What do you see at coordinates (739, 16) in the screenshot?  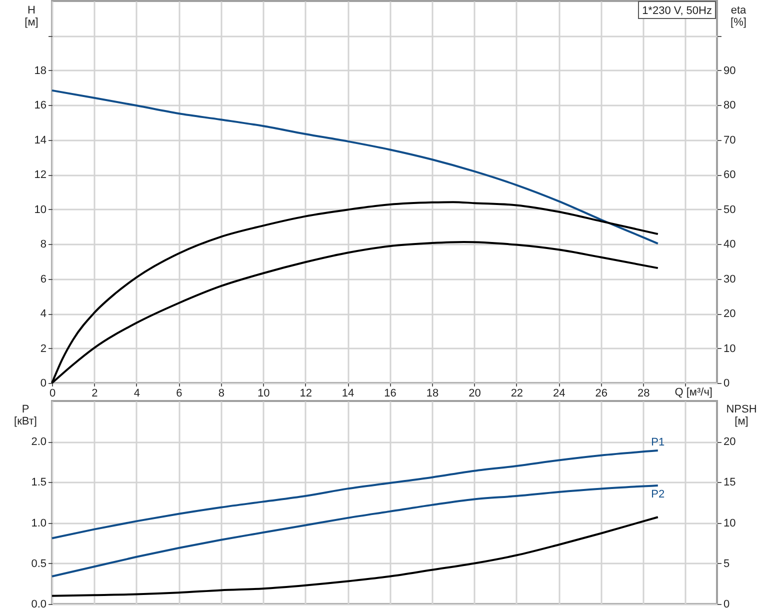 I see `y2-axis-title: eta [%]` at bounding box center [739, 16].